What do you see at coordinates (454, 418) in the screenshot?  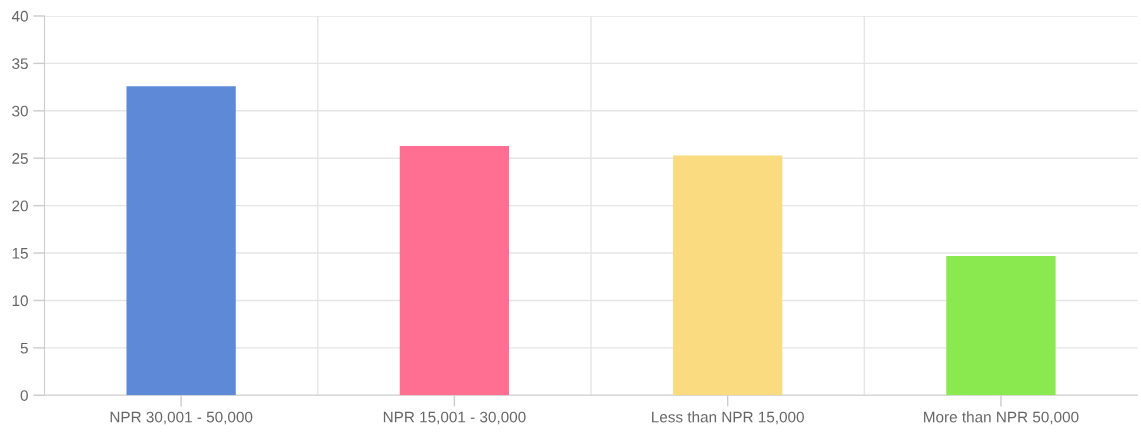 I see `x-tick-label: NPR 15,001 - 30,000` at bounding box center [454, 418].